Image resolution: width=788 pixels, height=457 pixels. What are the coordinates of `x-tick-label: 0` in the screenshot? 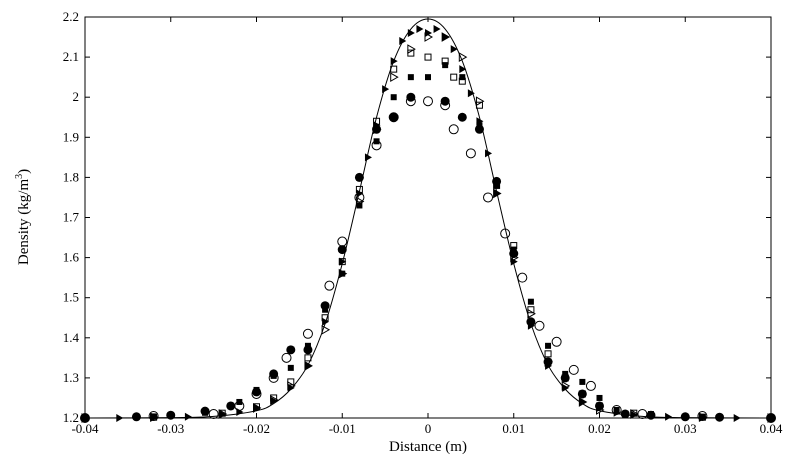 It's located at (428, 428).